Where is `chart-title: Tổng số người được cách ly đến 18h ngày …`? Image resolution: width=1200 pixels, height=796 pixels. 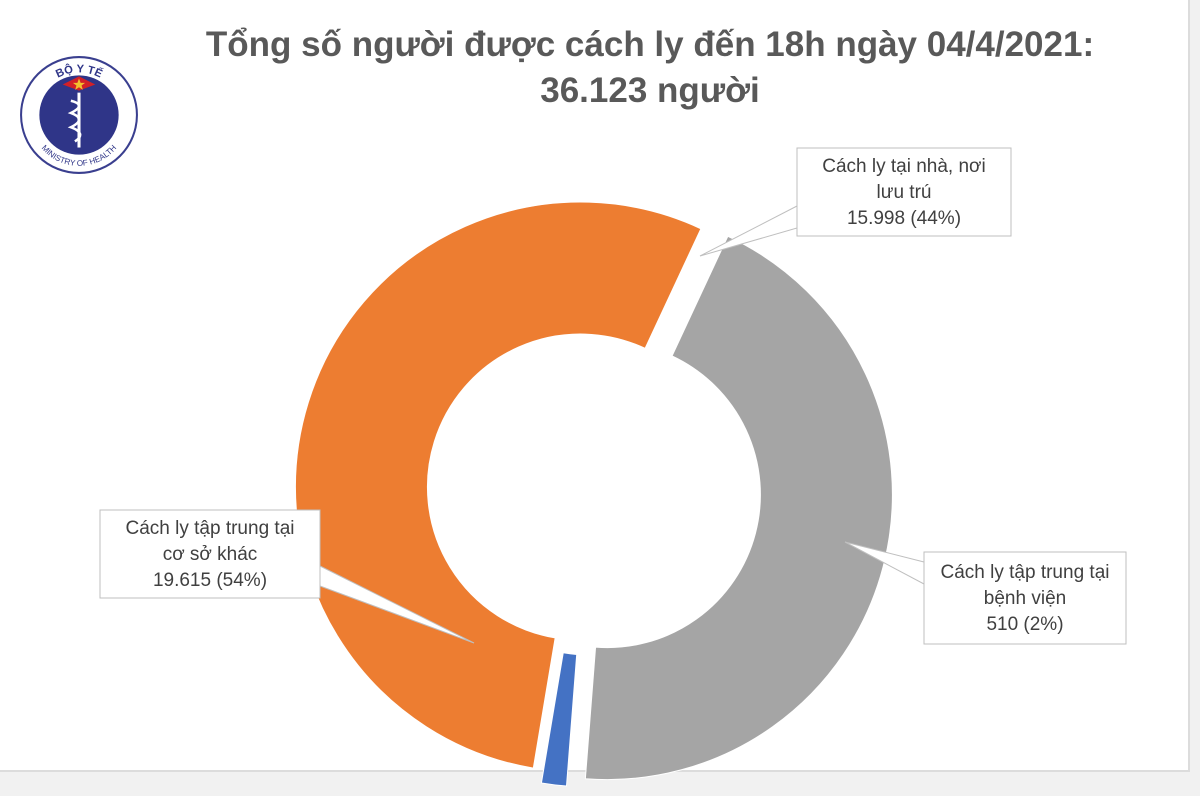 chart-title: Tổng số người được cách ly đến 18h ngày … is located at coordinates (650, 68).